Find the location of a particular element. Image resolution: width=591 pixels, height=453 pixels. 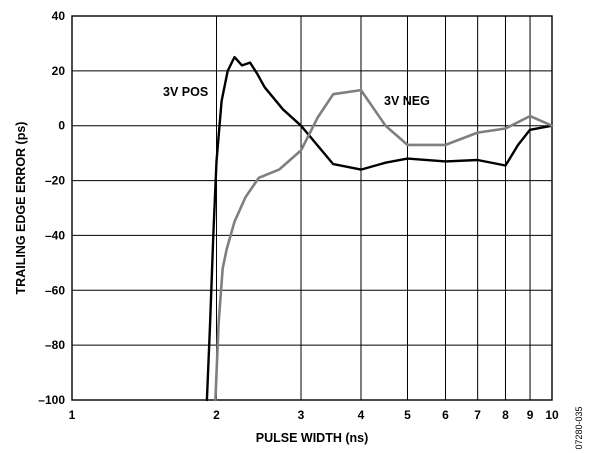

series-label-3v-neg: 3V NEG is located at coordinates (407, 101).